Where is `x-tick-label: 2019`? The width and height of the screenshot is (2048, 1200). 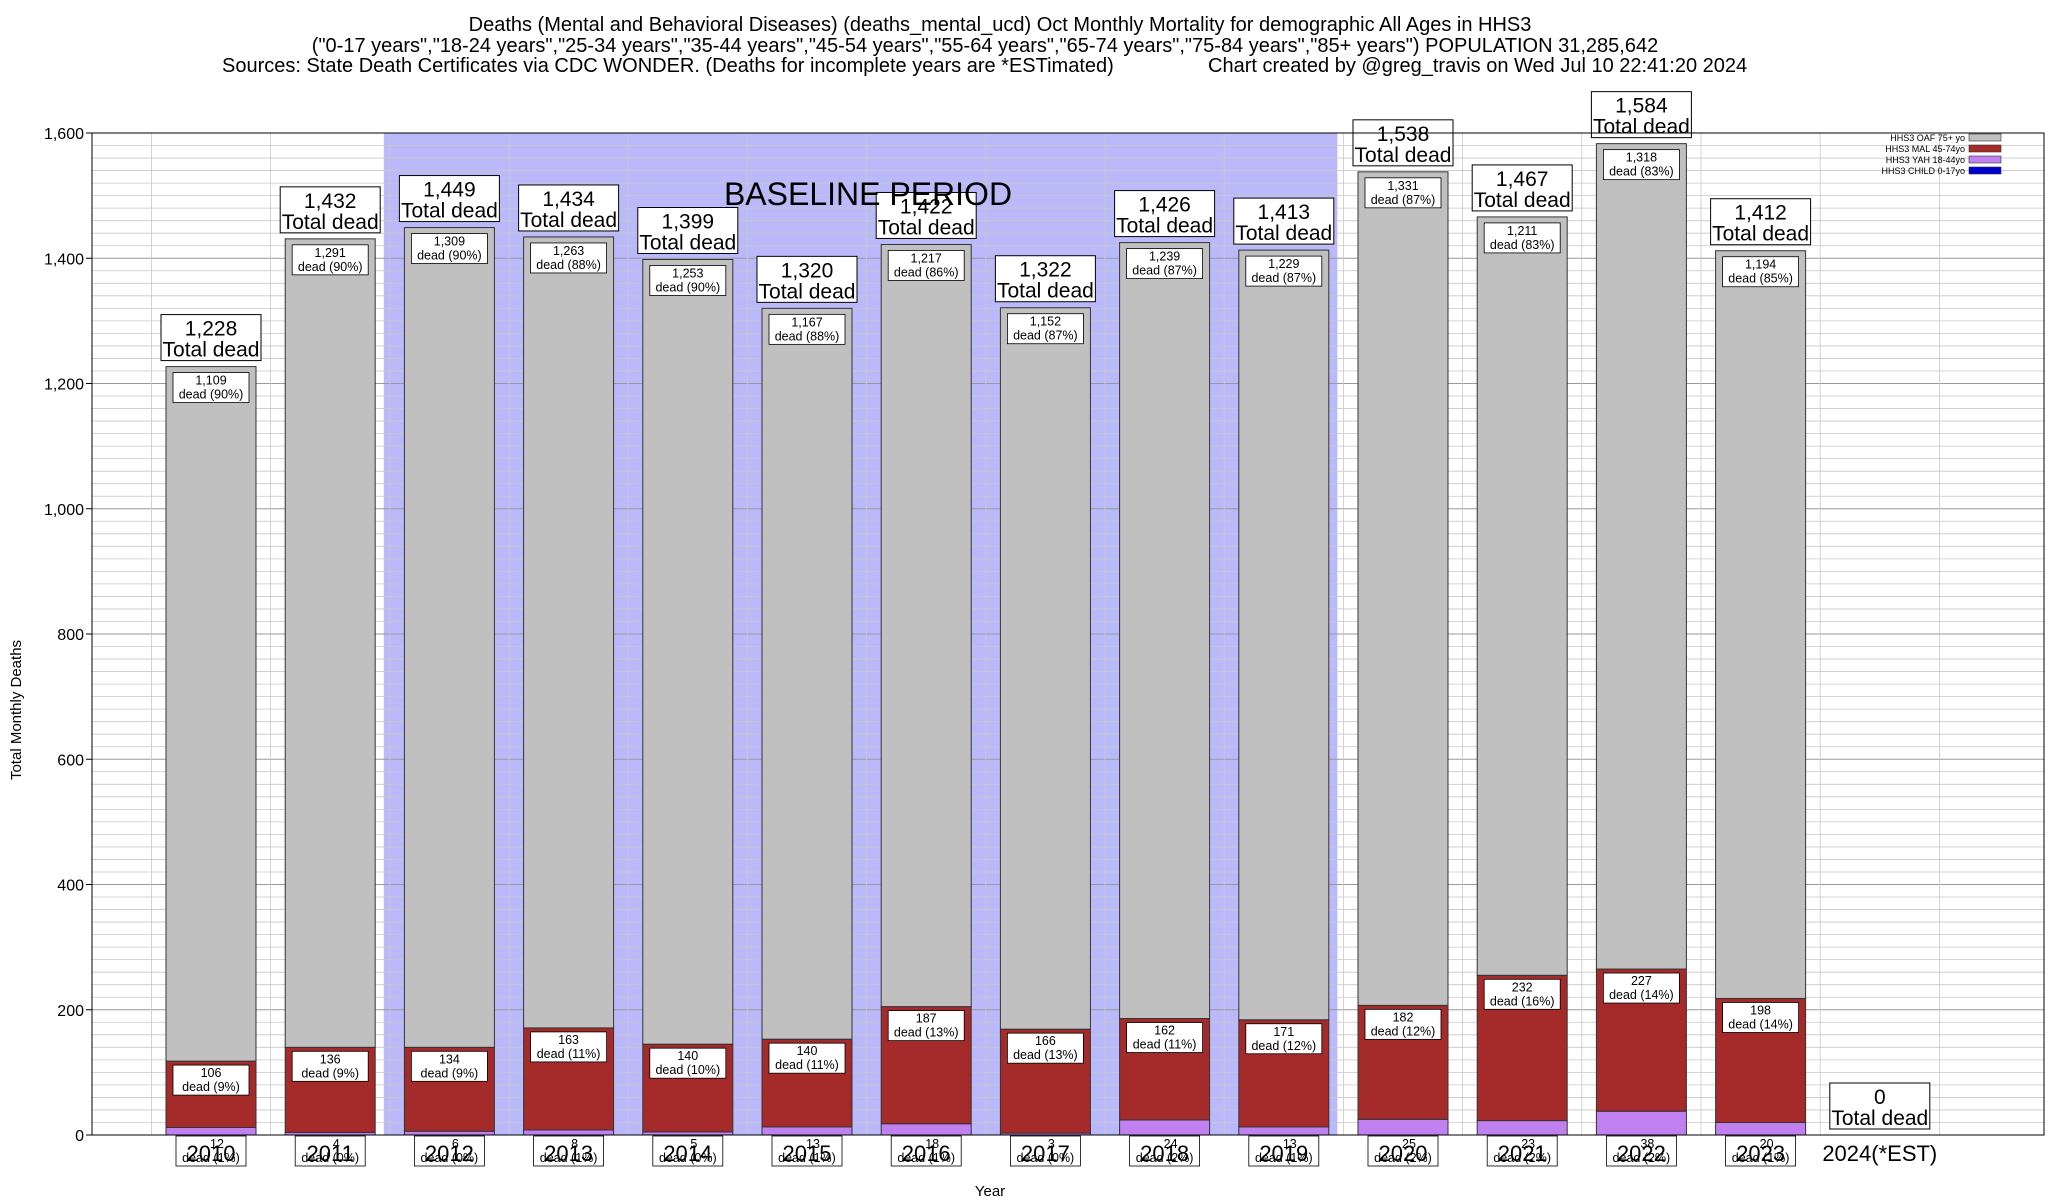 x-tick-label: 2019 is located at coordinates (1283, 1153).